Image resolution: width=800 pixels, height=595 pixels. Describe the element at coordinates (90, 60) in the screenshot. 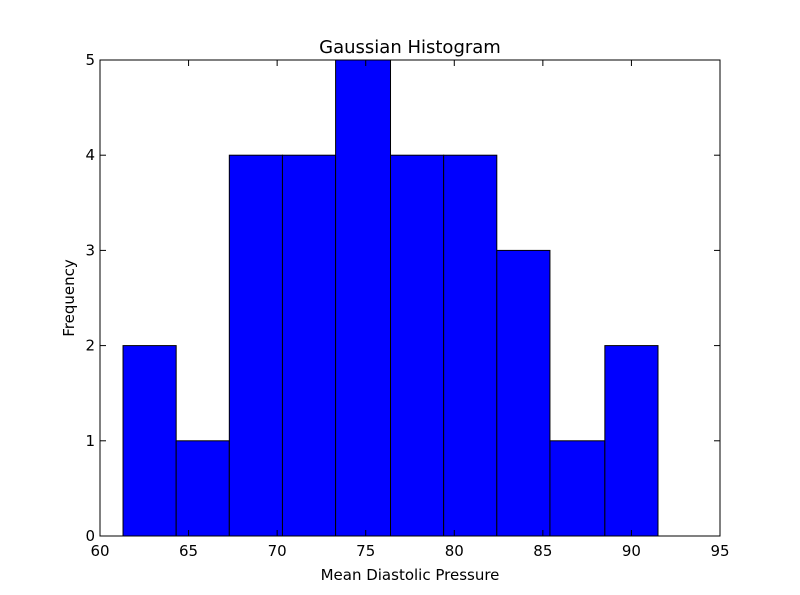

I see `y-tick-label-5: 5` at that location.